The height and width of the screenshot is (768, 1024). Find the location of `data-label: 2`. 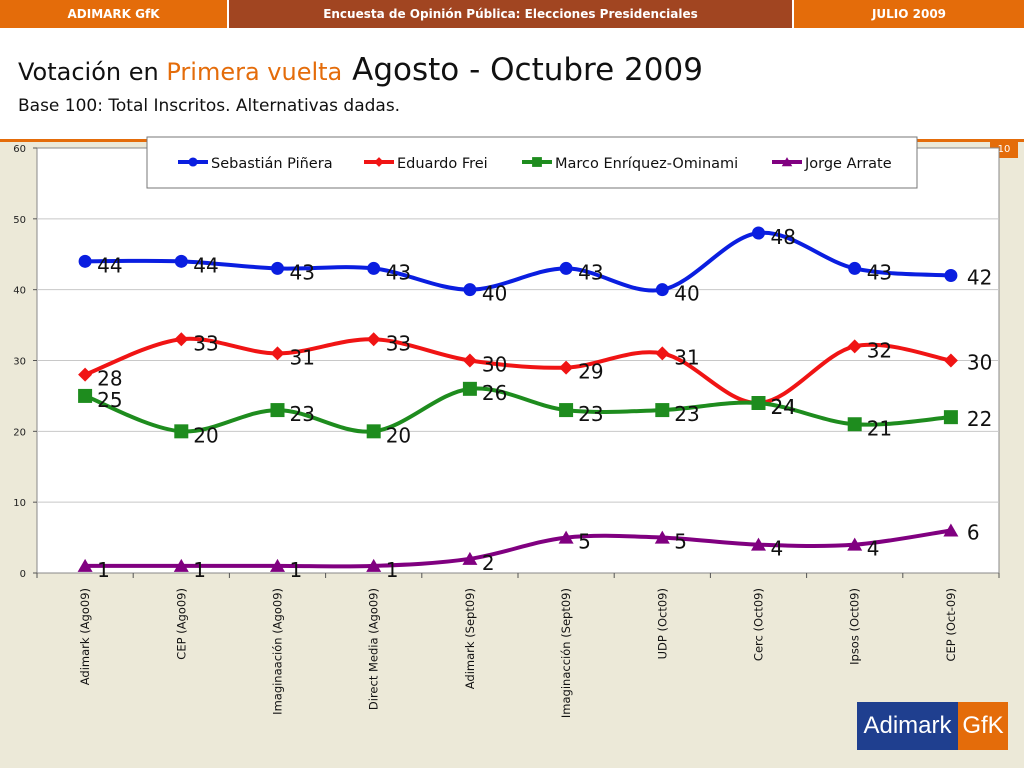

data-label: 2 is located at coordinates (488, 563).